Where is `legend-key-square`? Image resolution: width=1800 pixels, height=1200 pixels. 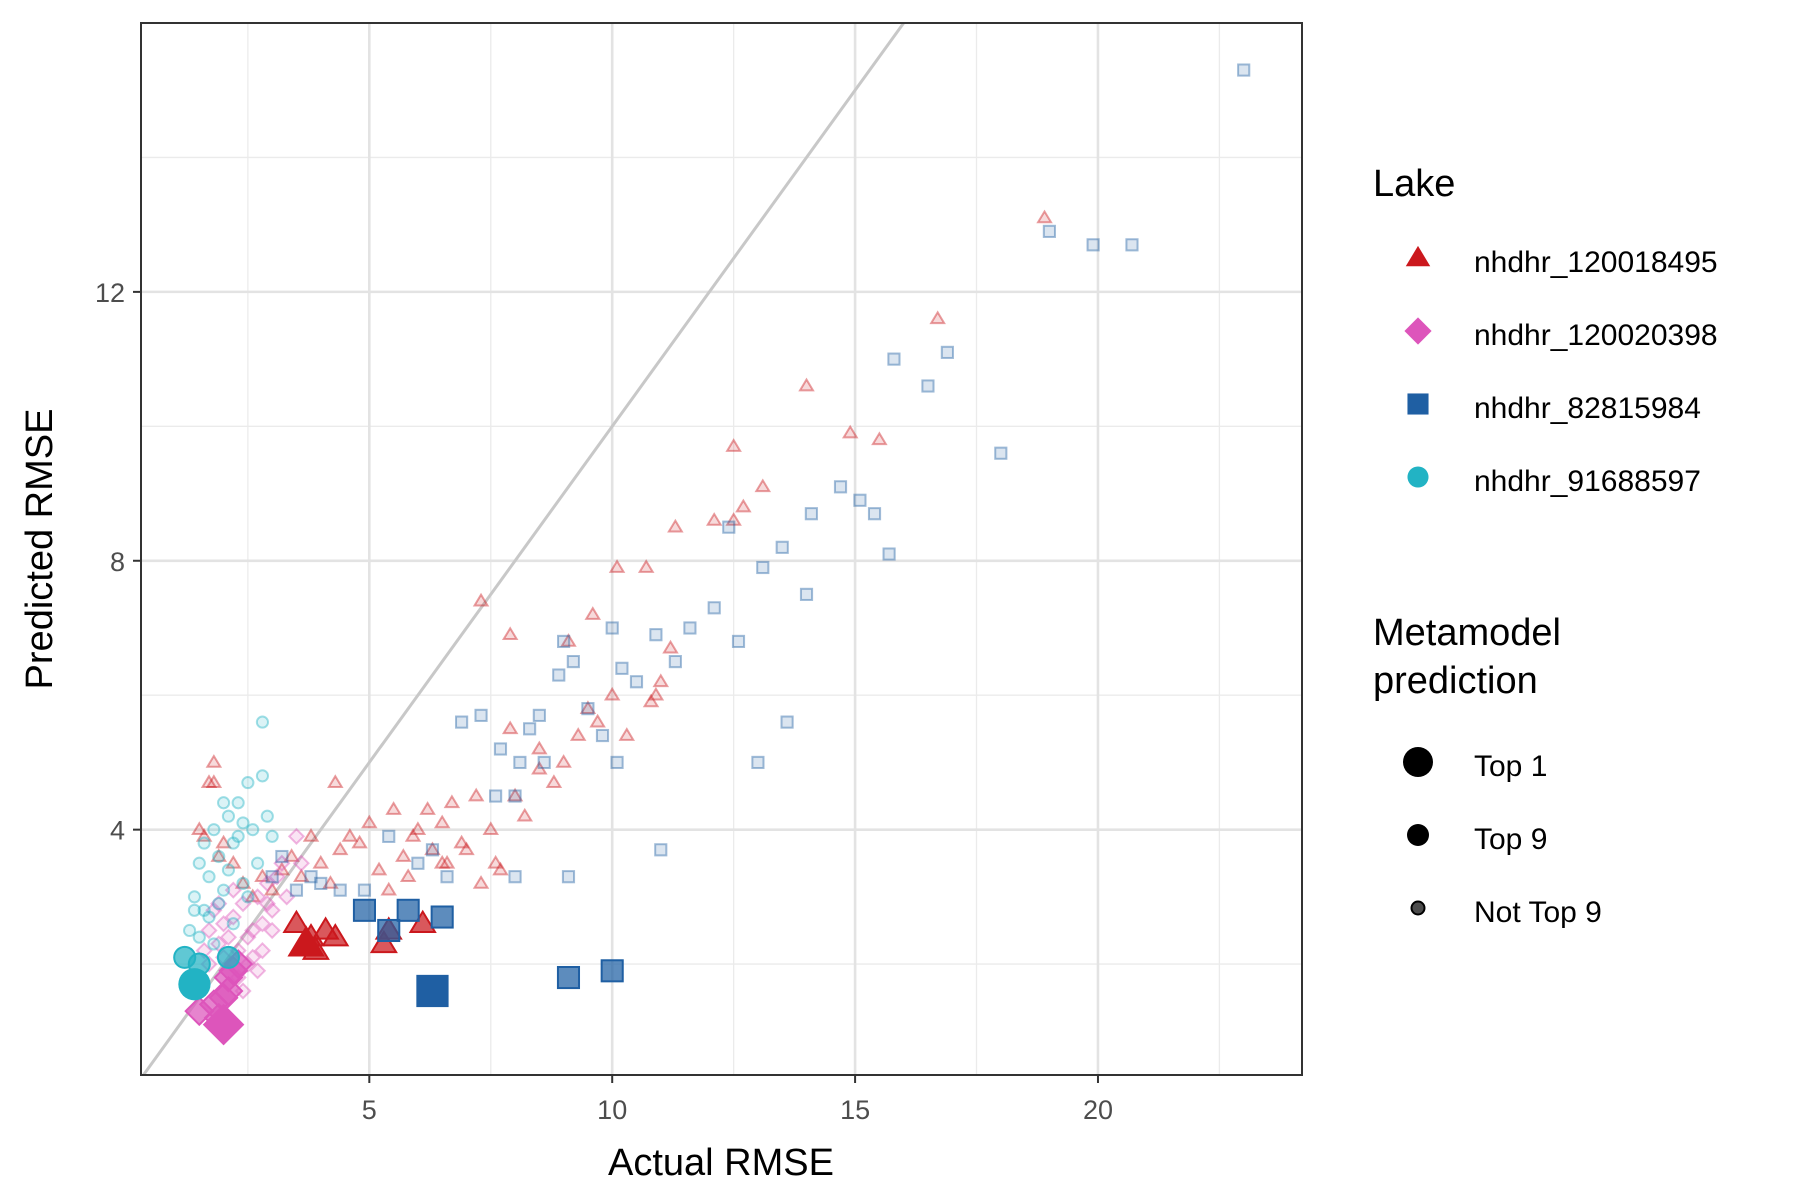 legend-key-square is located at coordinates (1418, 404).